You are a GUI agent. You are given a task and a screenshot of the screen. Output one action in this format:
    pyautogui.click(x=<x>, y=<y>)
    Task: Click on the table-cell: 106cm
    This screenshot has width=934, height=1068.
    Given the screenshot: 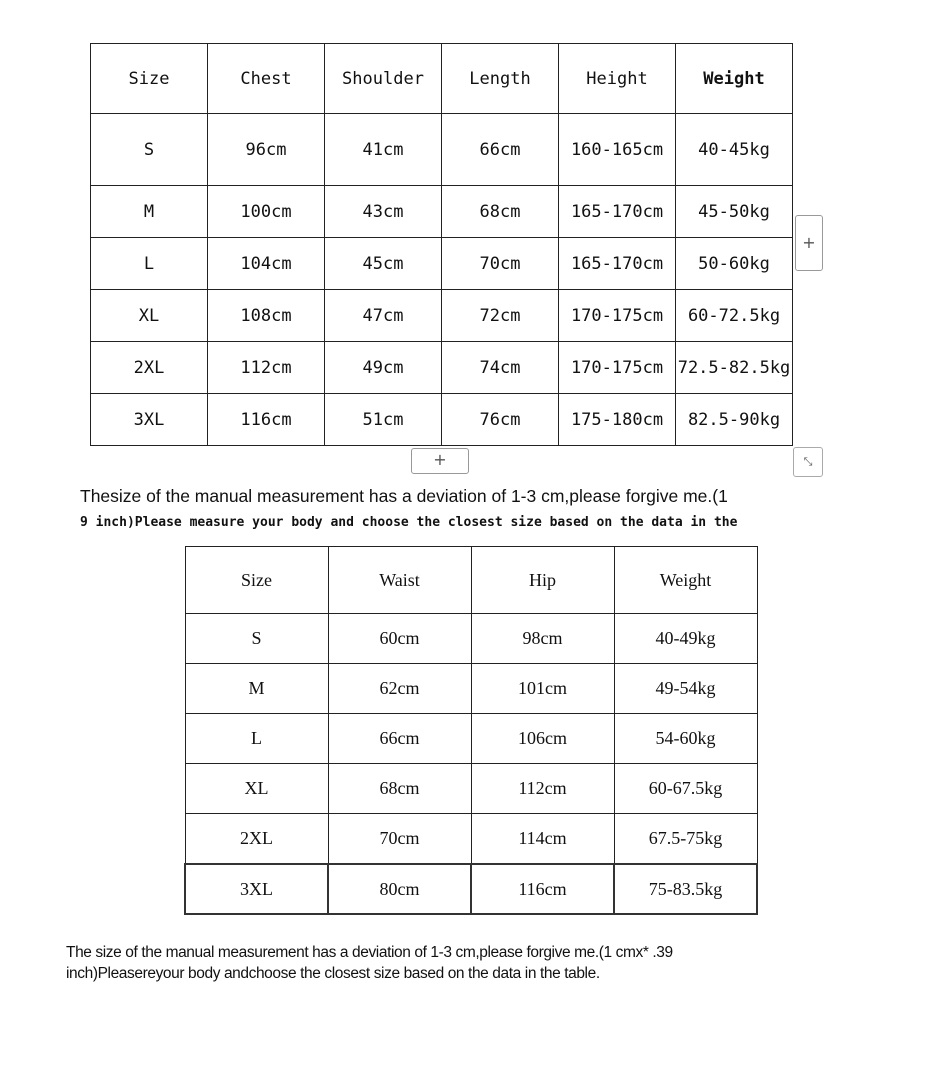 What is the action you would take?
    pyautogui.click(x=542, y=738)
    